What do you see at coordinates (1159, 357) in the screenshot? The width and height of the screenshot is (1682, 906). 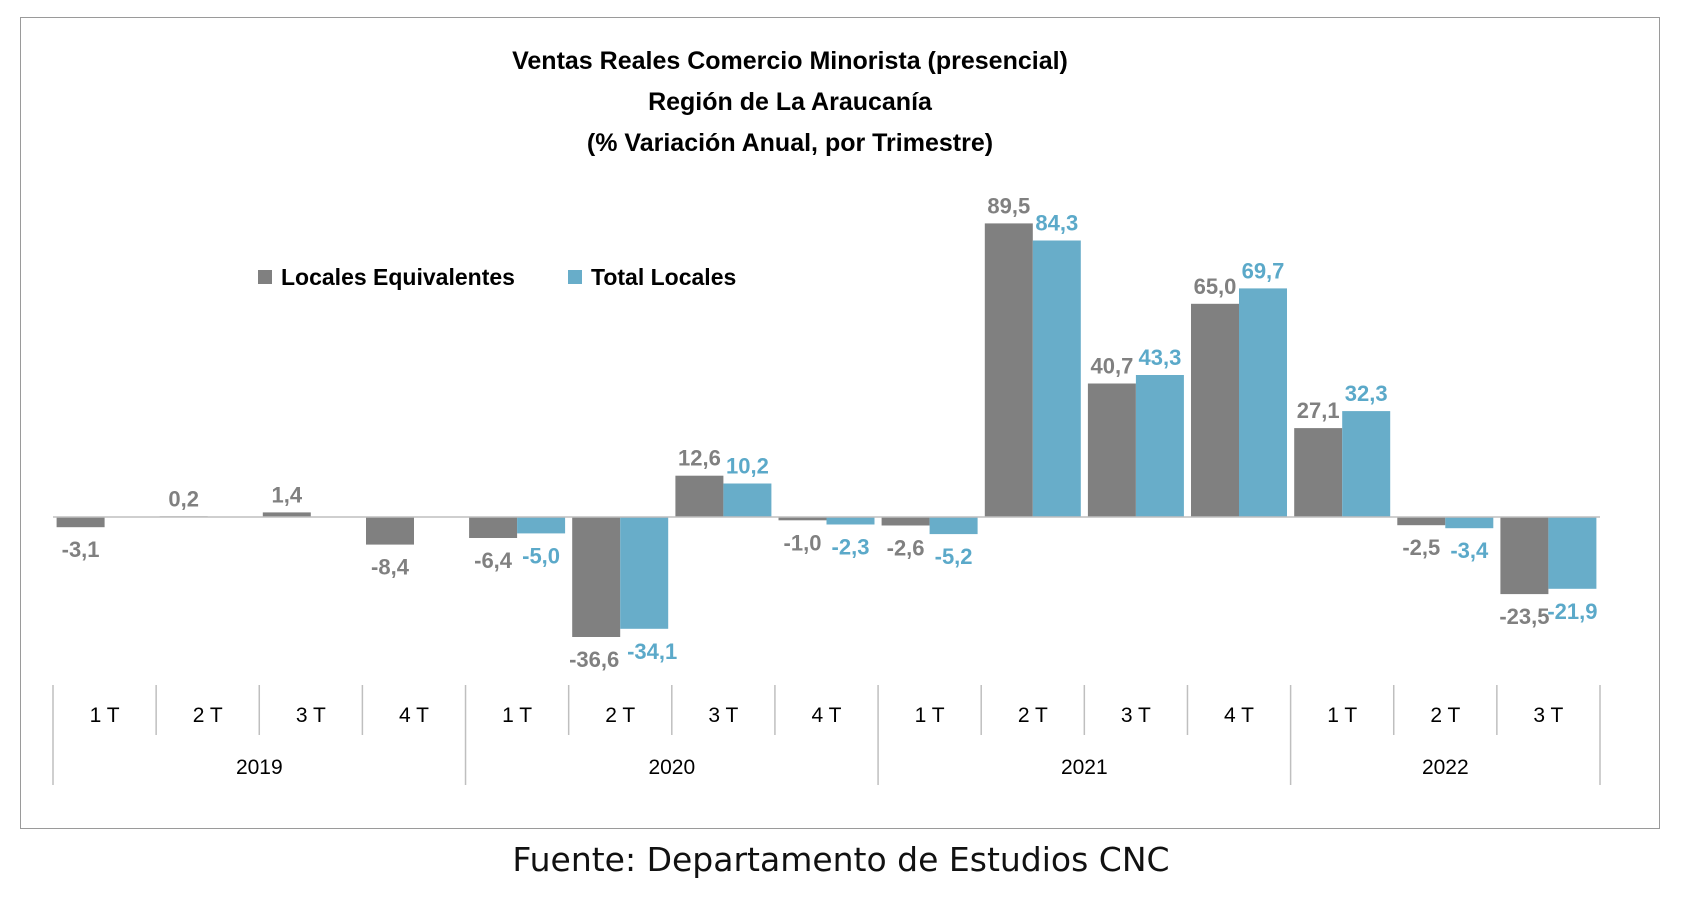 I see `data-label: 43,3` at bounding box center [1159, 357].